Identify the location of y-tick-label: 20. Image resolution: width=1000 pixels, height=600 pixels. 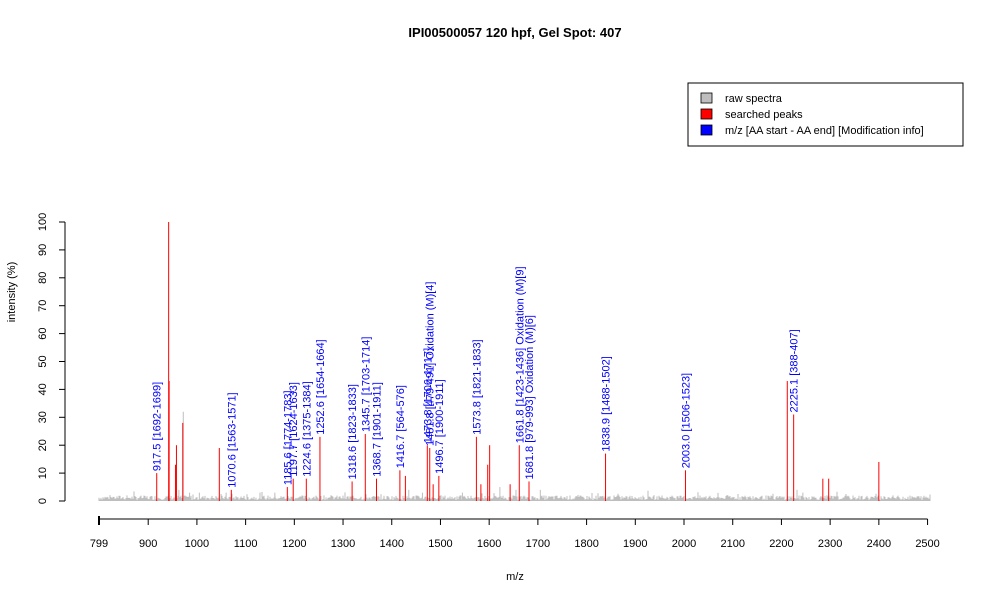
(43, 445).